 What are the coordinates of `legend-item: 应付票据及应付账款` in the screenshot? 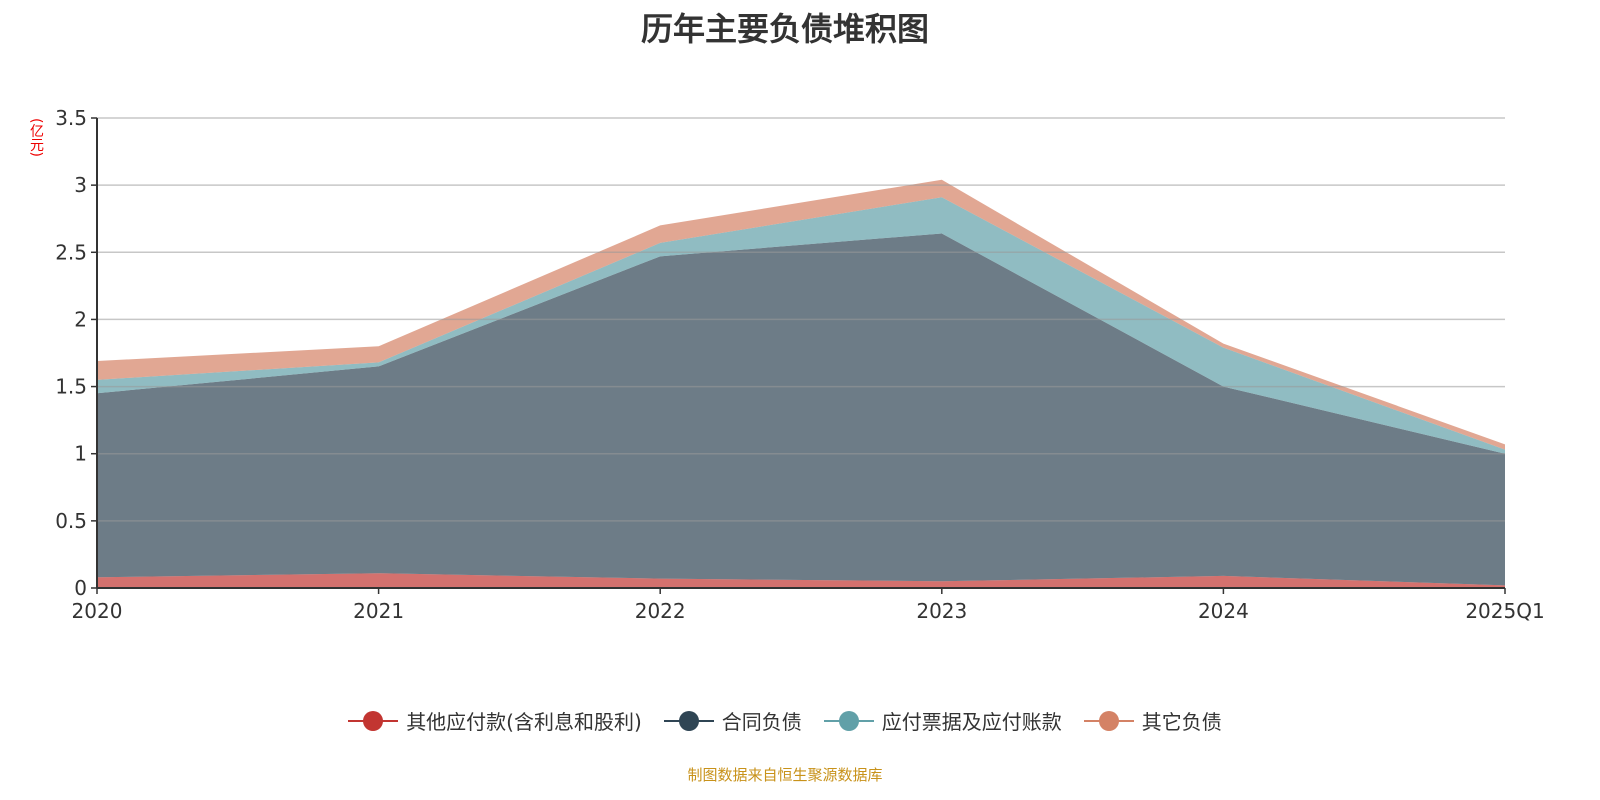 It's located at (942, 720).